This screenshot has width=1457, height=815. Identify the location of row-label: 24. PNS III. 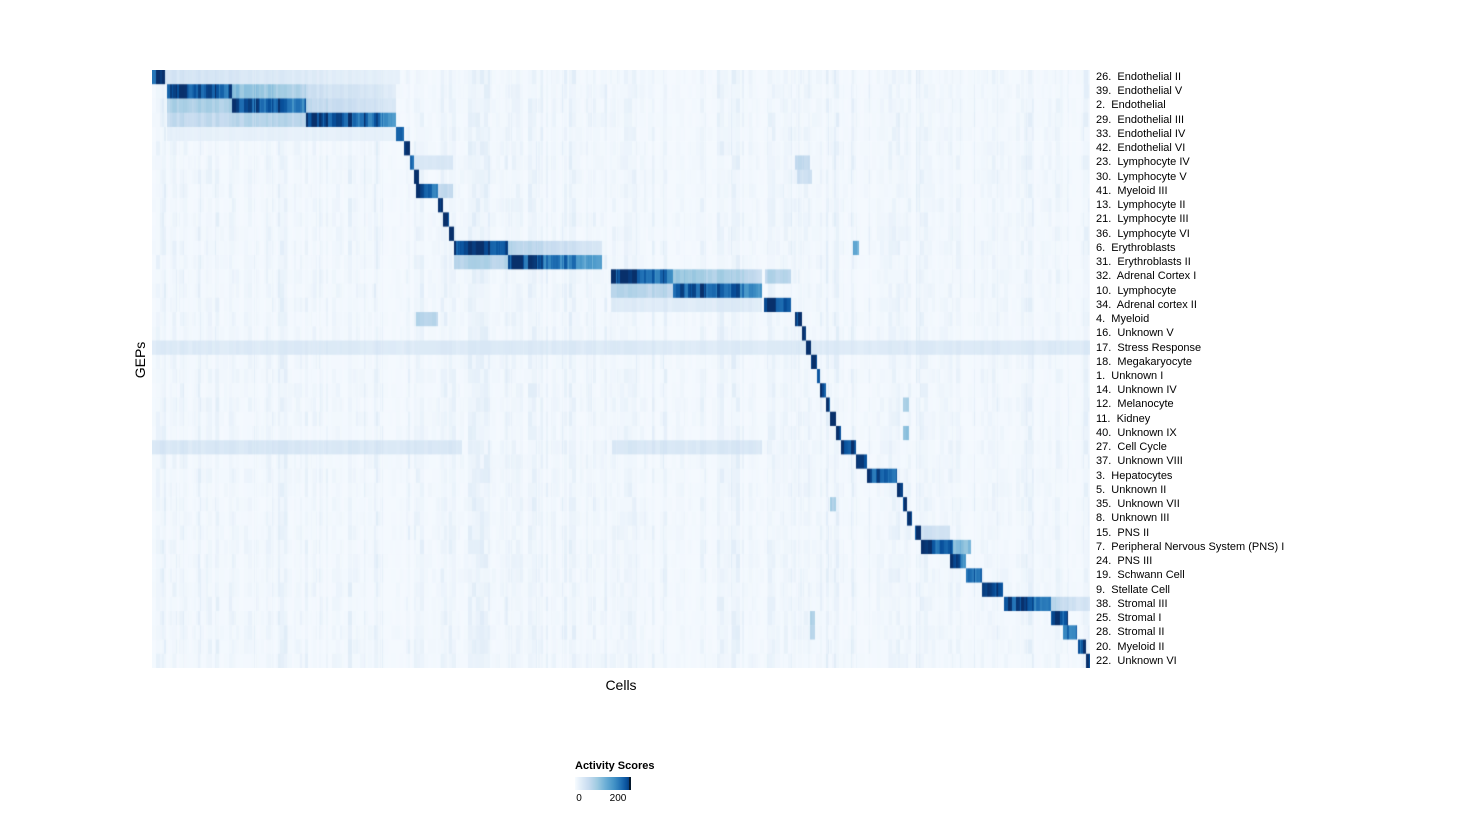
(1124, 561).